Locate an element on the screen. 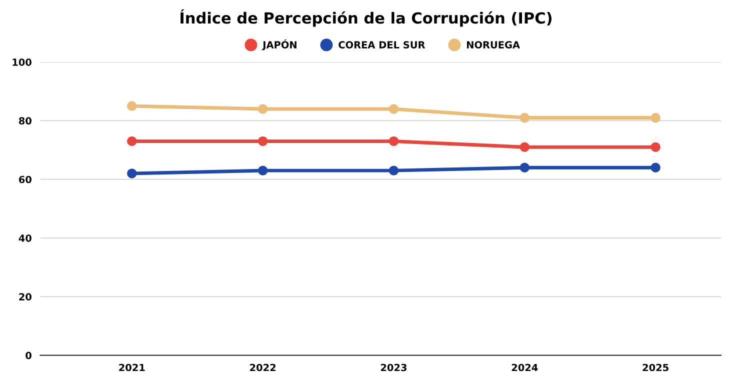 This screenshot has width=732, height=376. y-tick-label: 0 is located at coordinates (29, 356).